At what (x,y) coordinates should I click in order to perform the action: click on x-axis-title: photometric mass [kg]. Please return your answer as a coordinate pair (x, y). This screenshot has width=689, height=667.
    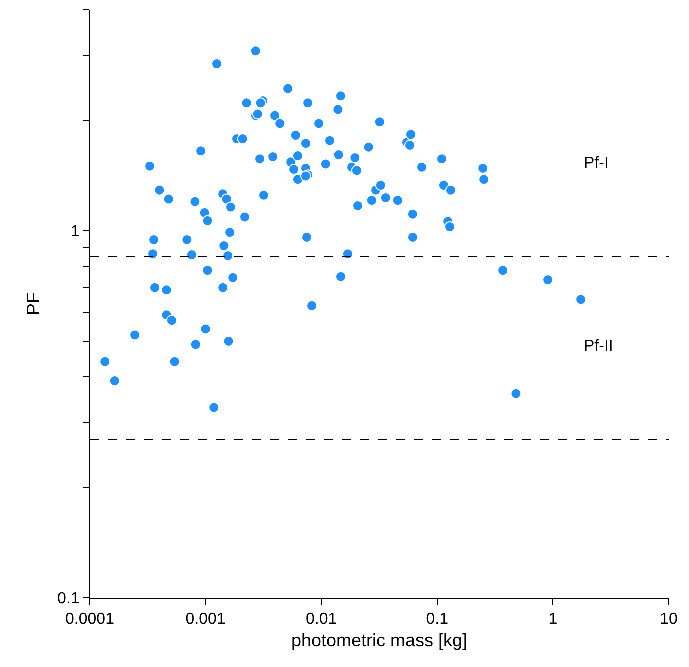
    Looking at the image, I should click on (379, 640).